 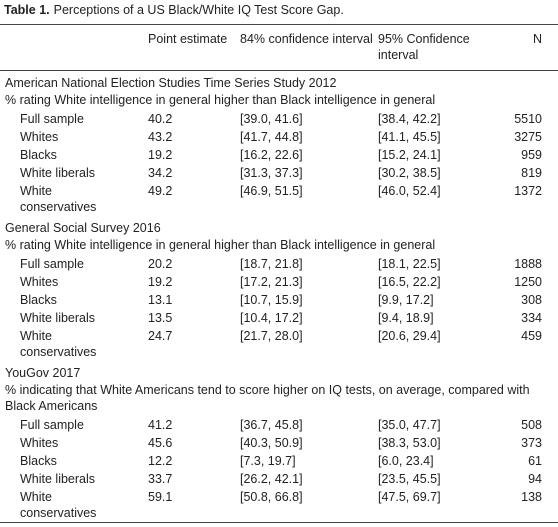 What do you see at coordinates (279, 371) in the screenshot?
I see `section-title-row: YouGov 2017` at bounding box center [279, 371].